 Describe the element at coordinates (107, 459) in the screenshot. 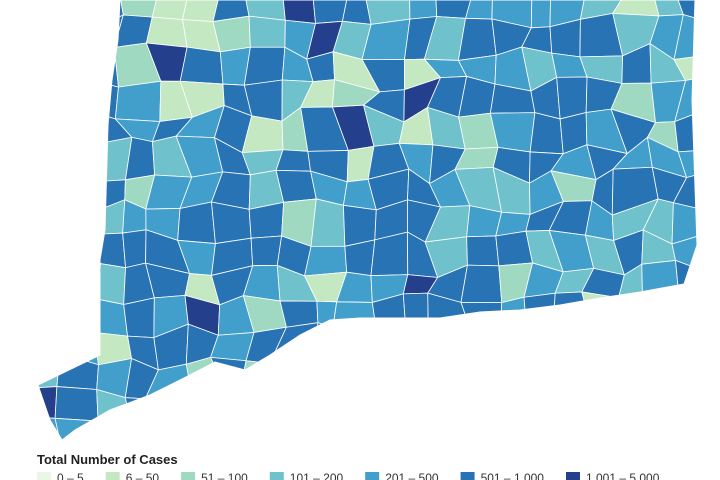

I see `legend-title: Total Number of Cases` at that location.